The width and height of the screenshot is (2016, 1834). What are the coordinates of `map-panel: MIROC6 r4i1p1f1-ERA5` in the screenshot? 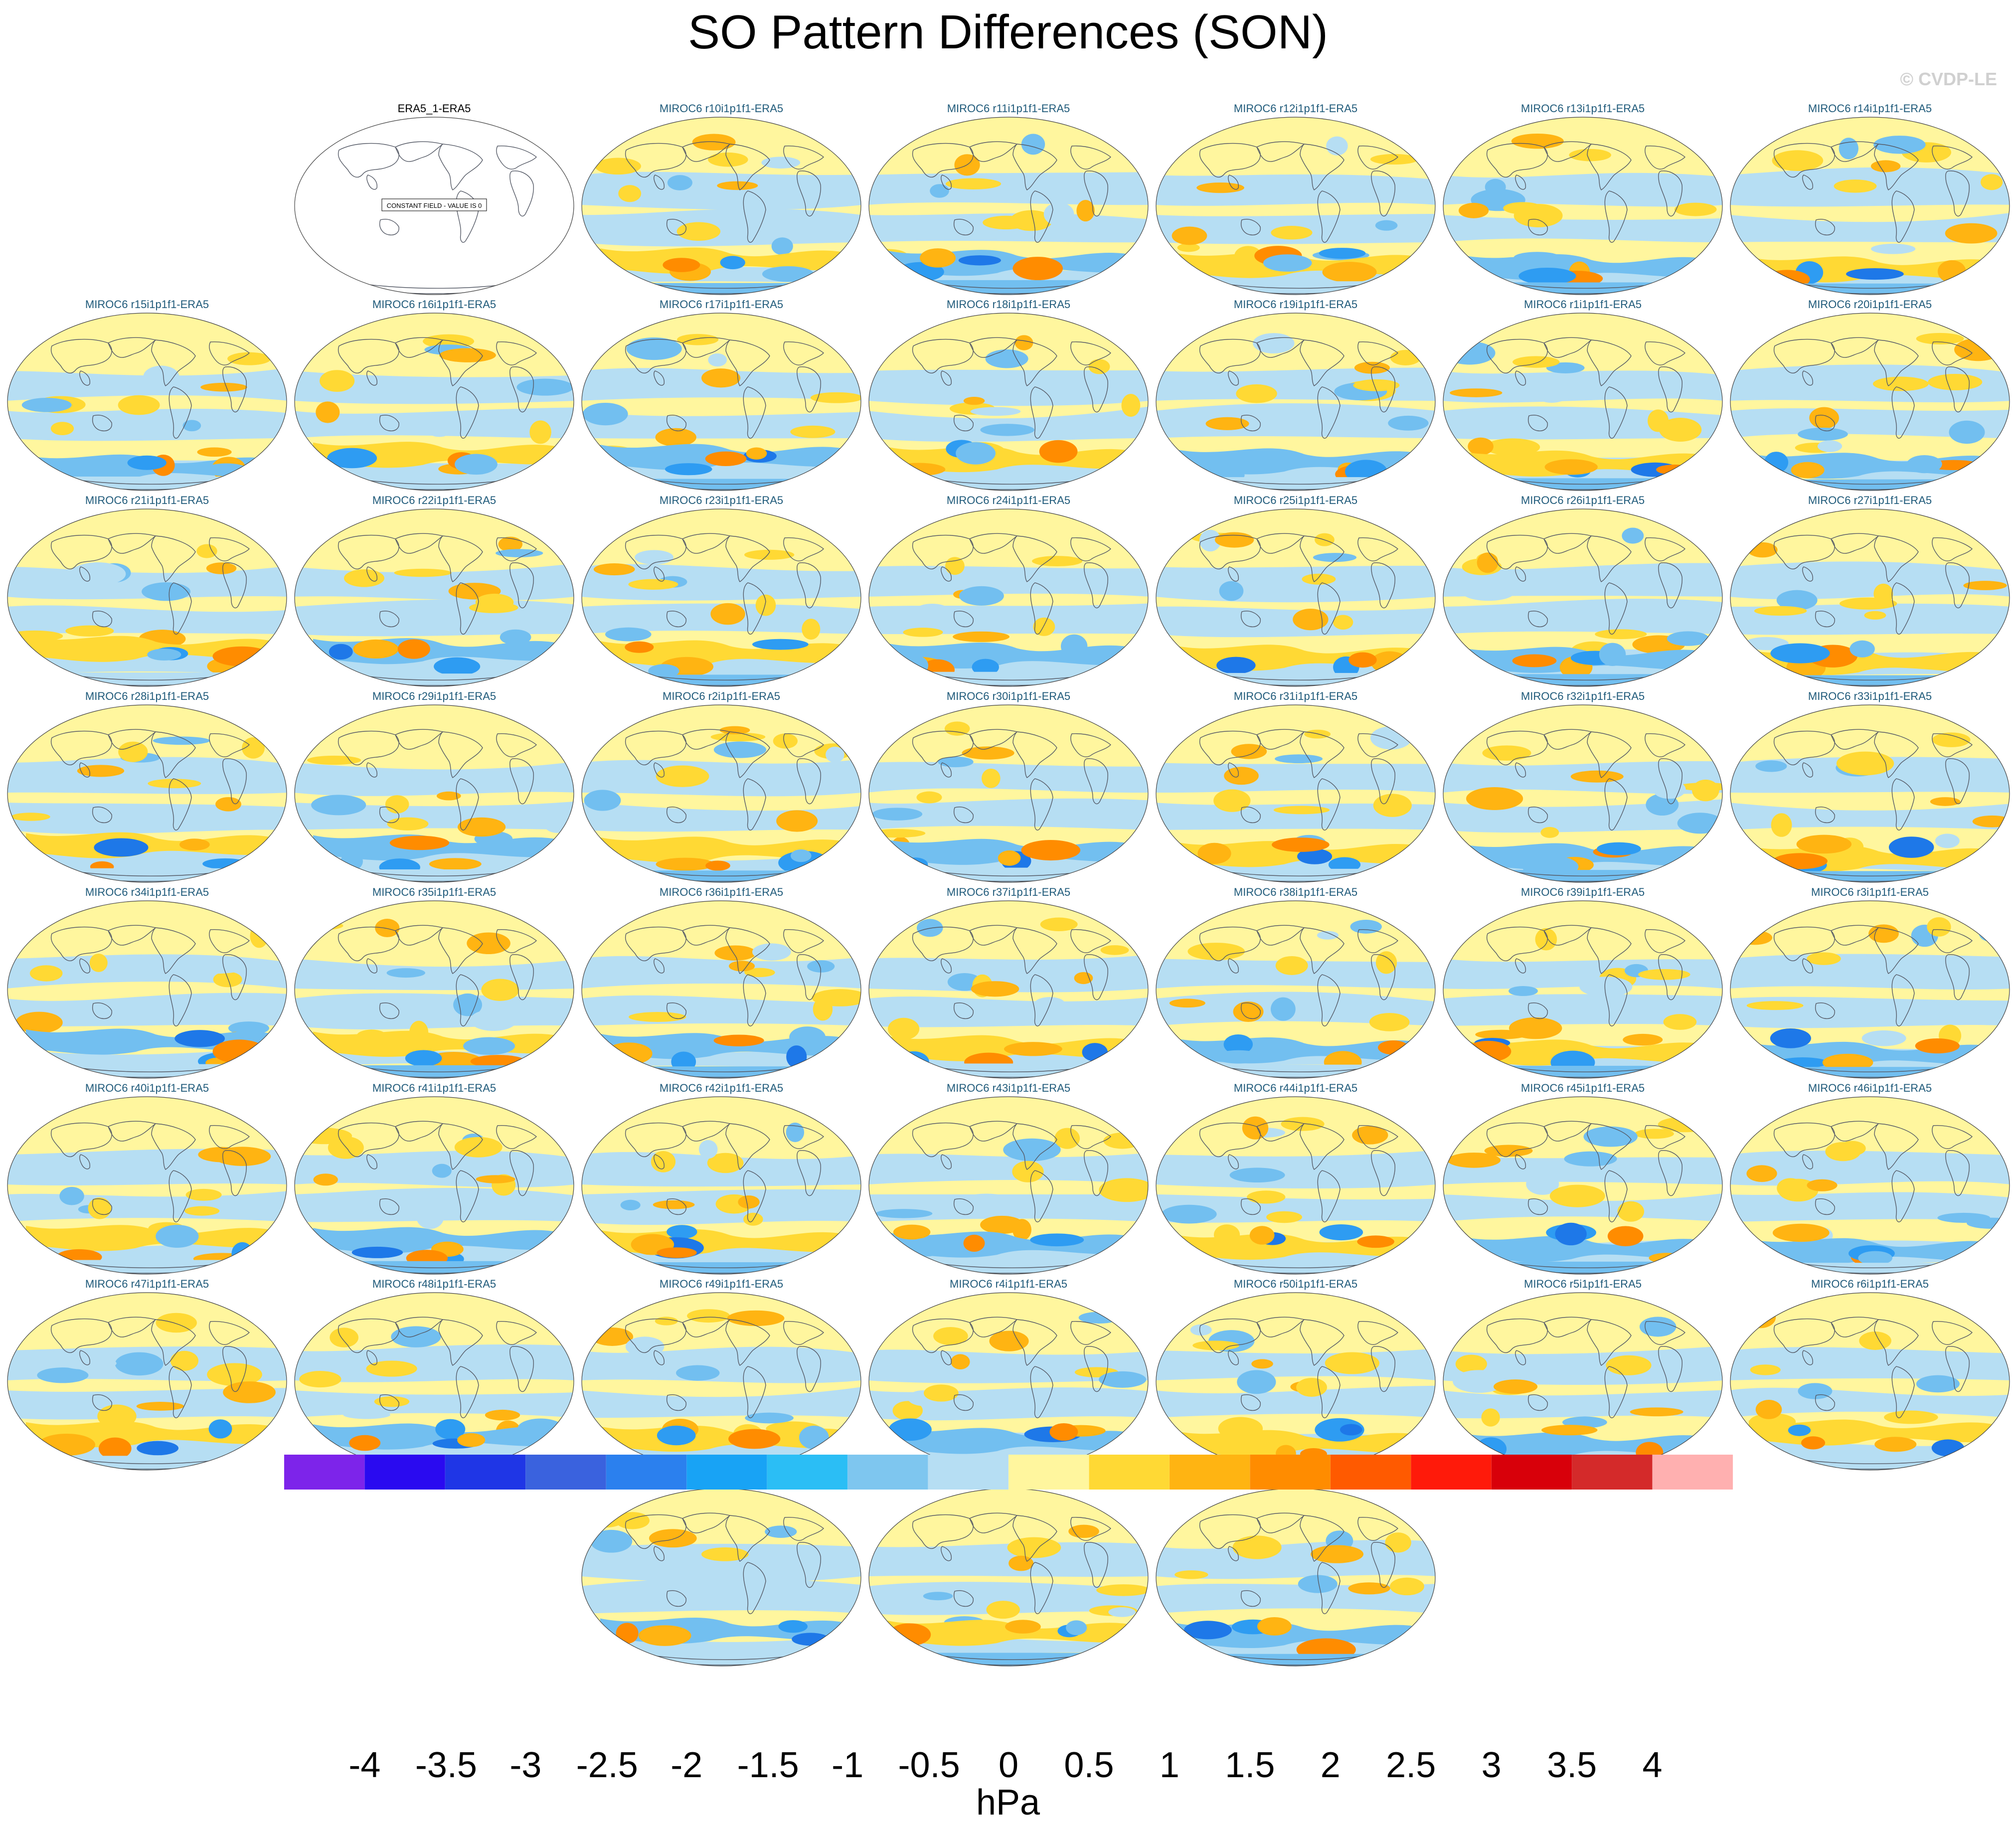 It's located at (1008, 1375).